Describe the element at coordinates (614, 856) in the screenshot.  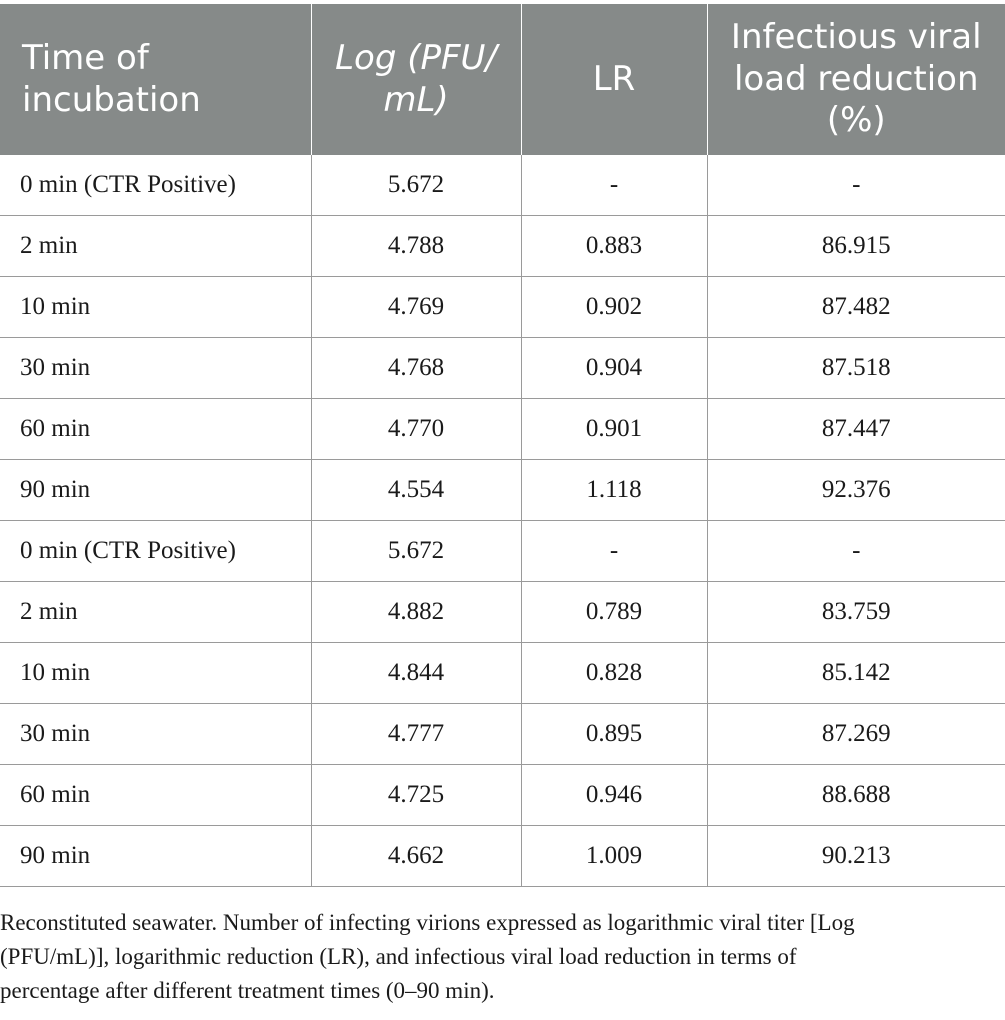
I see `cell-lr: 1.009` at that location.